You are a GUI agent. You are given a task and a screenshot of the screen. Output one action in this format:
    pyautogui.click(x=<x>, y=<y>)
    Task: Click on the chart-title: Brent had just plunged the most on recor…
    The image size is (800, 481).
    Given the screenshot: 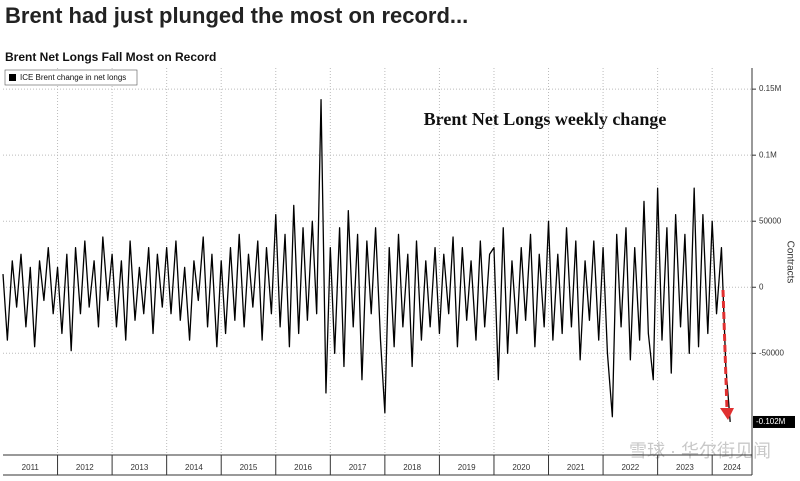 What is the action you would take?
    pyautogui.click(x=236, y=15)
    